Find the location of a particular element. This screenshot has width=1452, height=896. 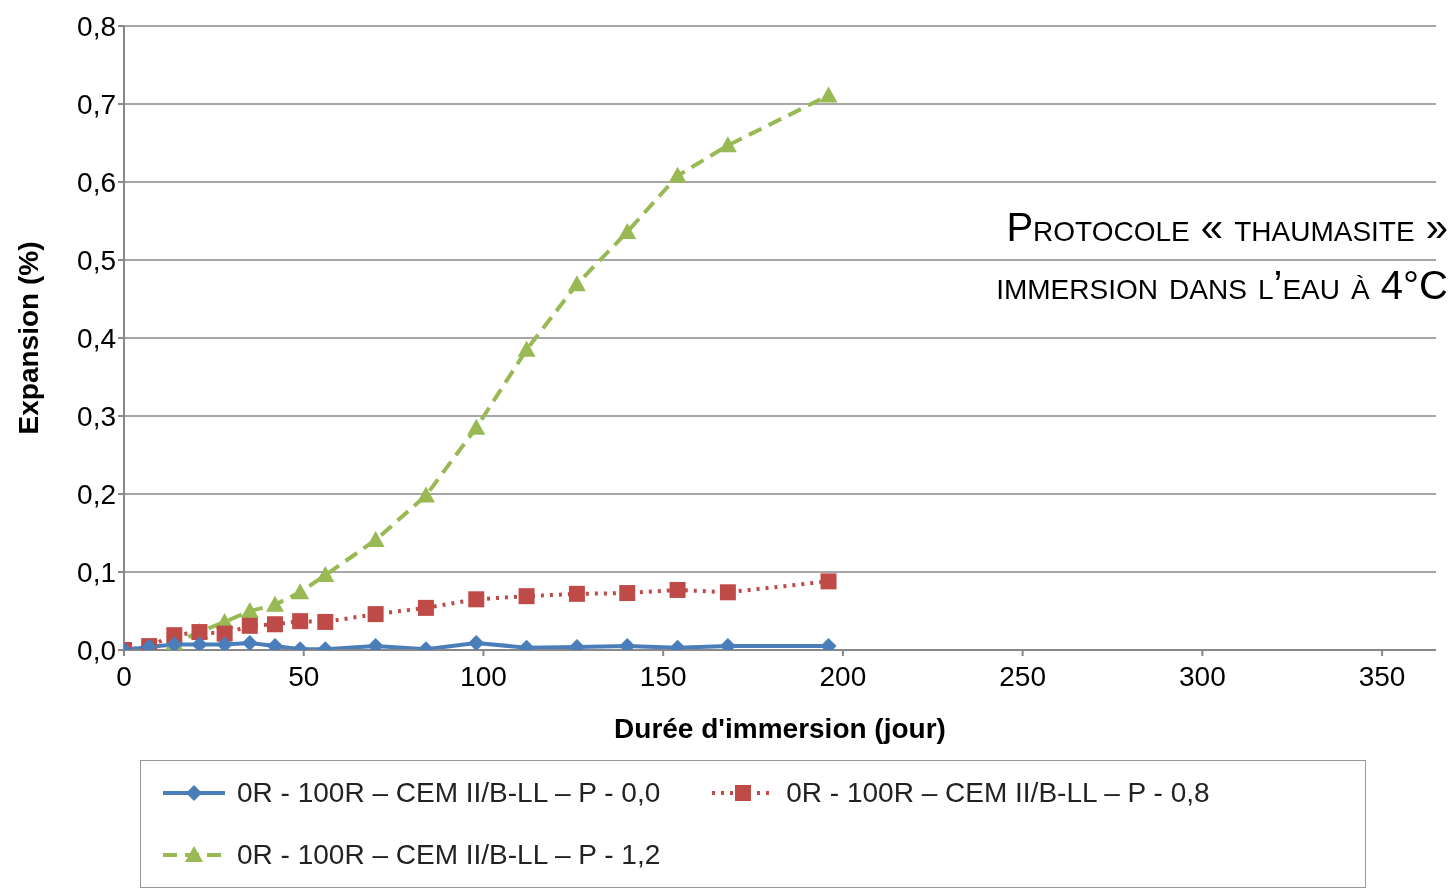

y-tick-label: 0,7 is located at coordinates (96, 104).